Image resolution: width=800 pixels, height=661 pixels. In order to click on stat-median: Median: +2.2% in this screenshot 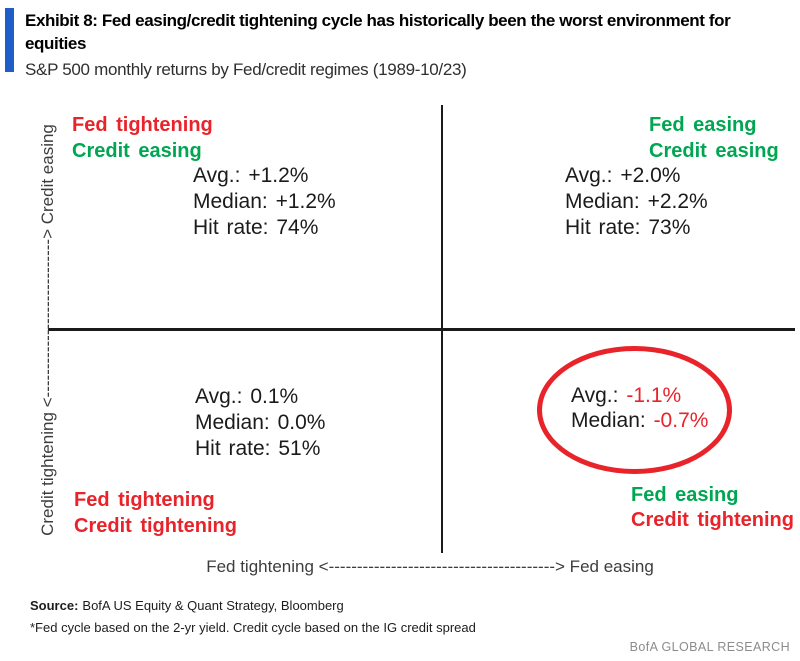, I will do `click(636, 201)`.